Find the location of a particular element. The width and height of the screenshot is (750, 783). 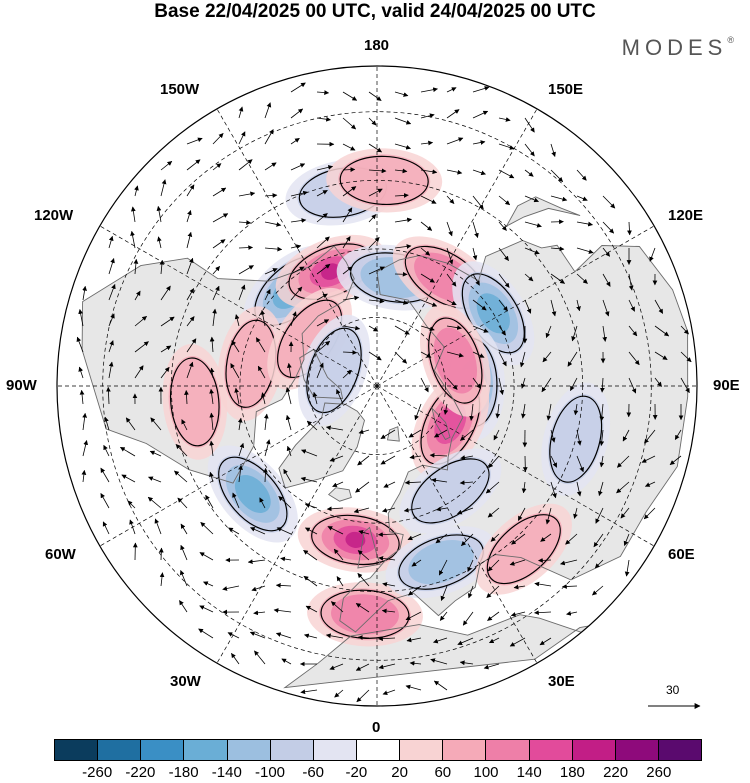

colorbar-tick-label: -140 is located at coordinates (226, 772).